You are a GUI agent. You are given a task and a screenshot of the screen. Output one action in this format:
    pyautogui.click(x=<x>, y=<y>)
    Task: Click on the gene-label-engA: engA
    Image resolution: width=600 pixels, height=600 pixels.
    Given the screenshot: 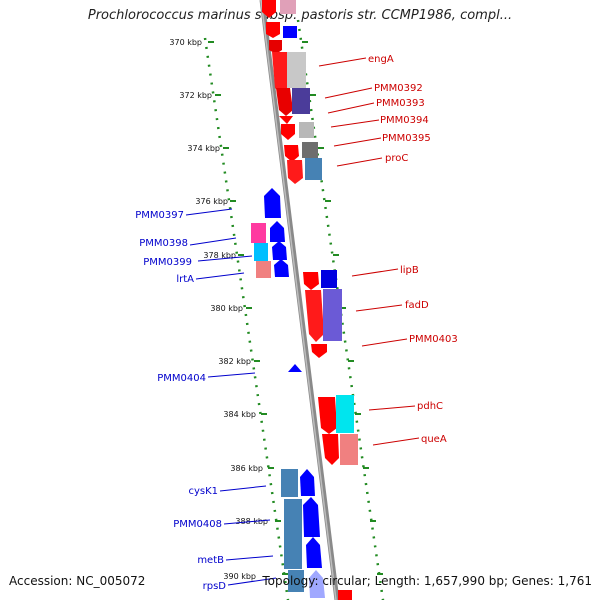 What is the action you would take?
    pyautogui.click(x=381, y=59)
    